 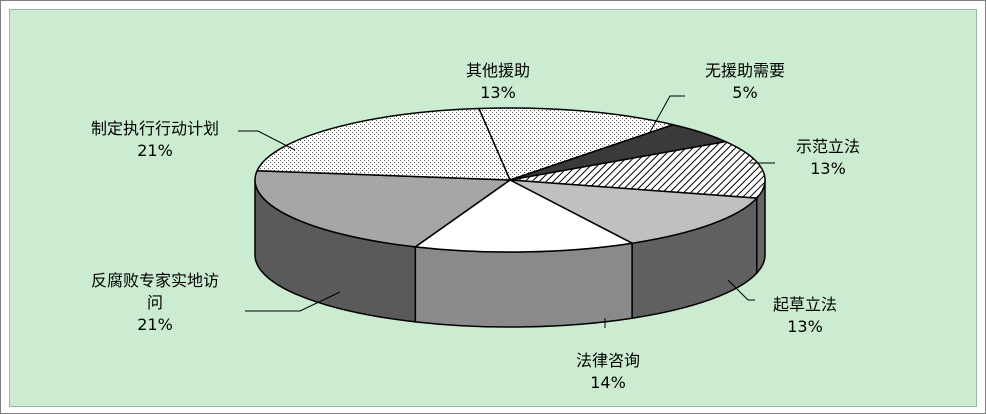 I want to click on slice-label-1: 其他援助, so click(x=498, y=70).